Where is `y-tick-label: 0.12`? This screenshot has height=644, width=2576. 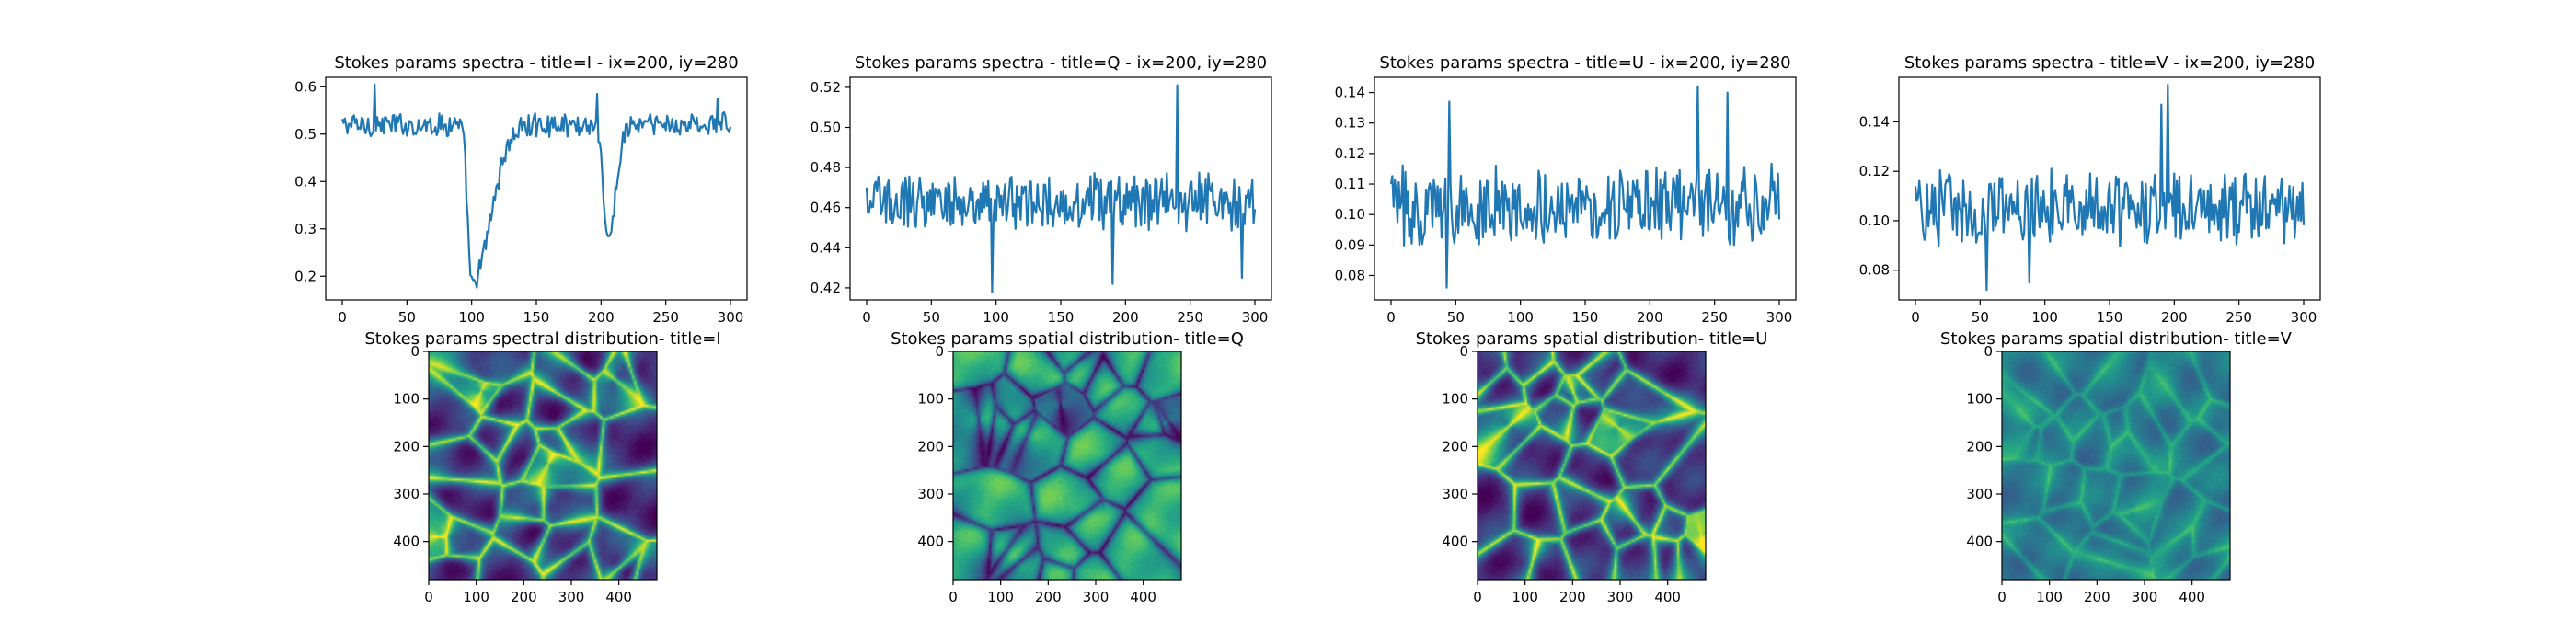 y-tick-label: 0.12 is located at coordinates (1350, 153).